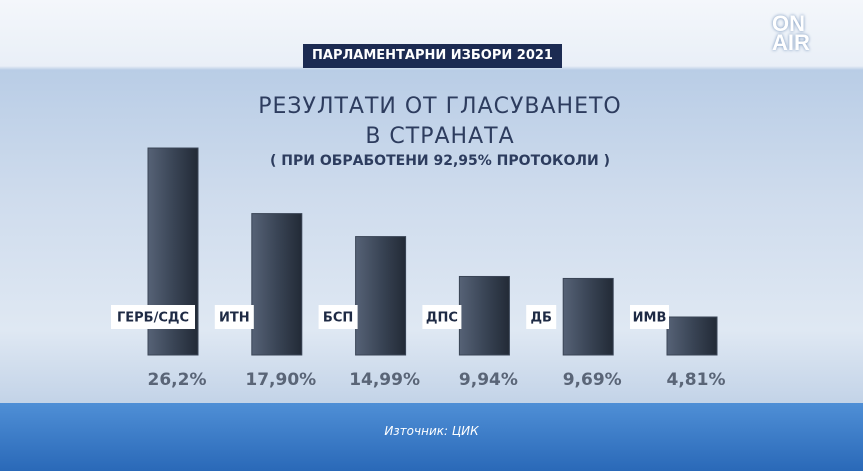 This screenshot has height=471, width=863. What do you see at coordinates (440, 161) in the screenshot?
I see `chart-subtitle: ( ПРИ ОБРАБОТЕНИ 92,95% ПРОТОКОЛИ )` at bounding box center [440, 161].